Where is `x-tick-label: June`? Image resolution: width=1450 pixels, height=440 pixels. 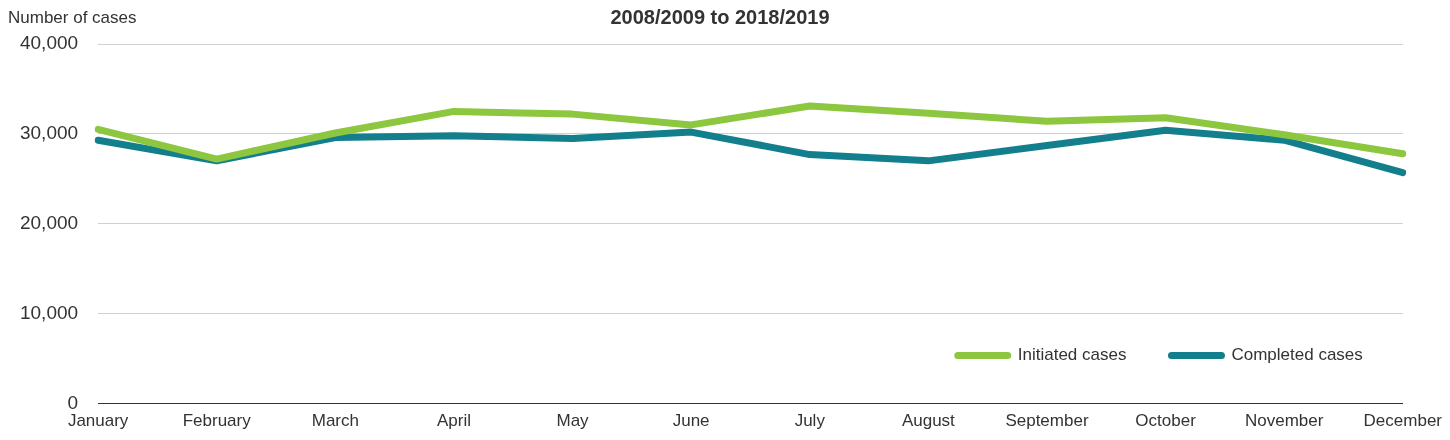
x-tick-label: June is located at coordinates (691, 421).